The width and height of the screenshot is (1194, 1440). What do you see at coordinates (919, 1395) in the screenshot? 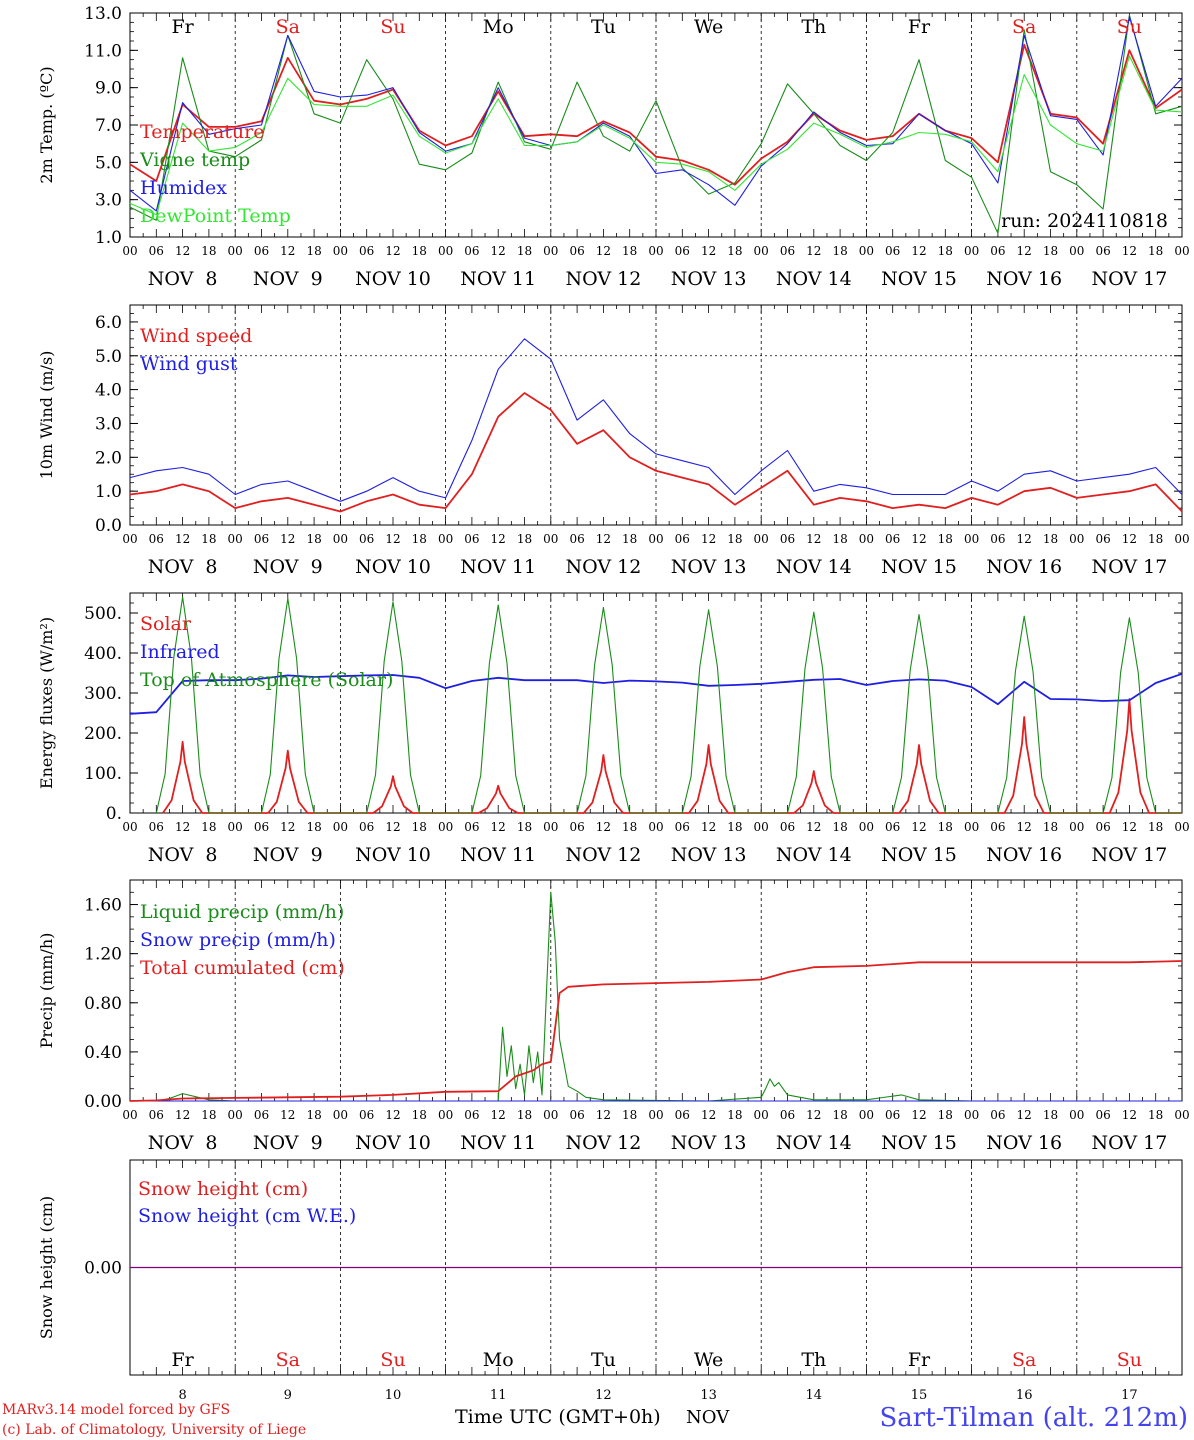
I see `day-number-label: 15` at bounding box center [919, 1395].